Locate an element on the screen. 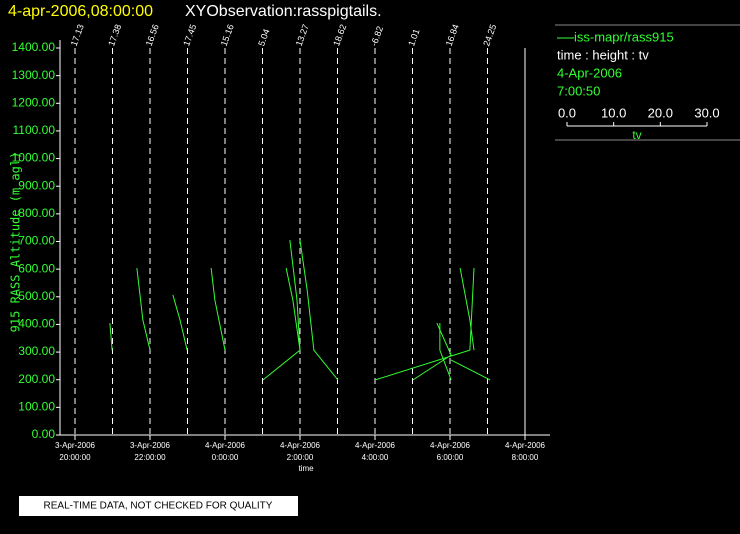 This screenshot has width=740, height=534. legend-label: iss-mapr/rass915 is located at coordinates (624, 36).